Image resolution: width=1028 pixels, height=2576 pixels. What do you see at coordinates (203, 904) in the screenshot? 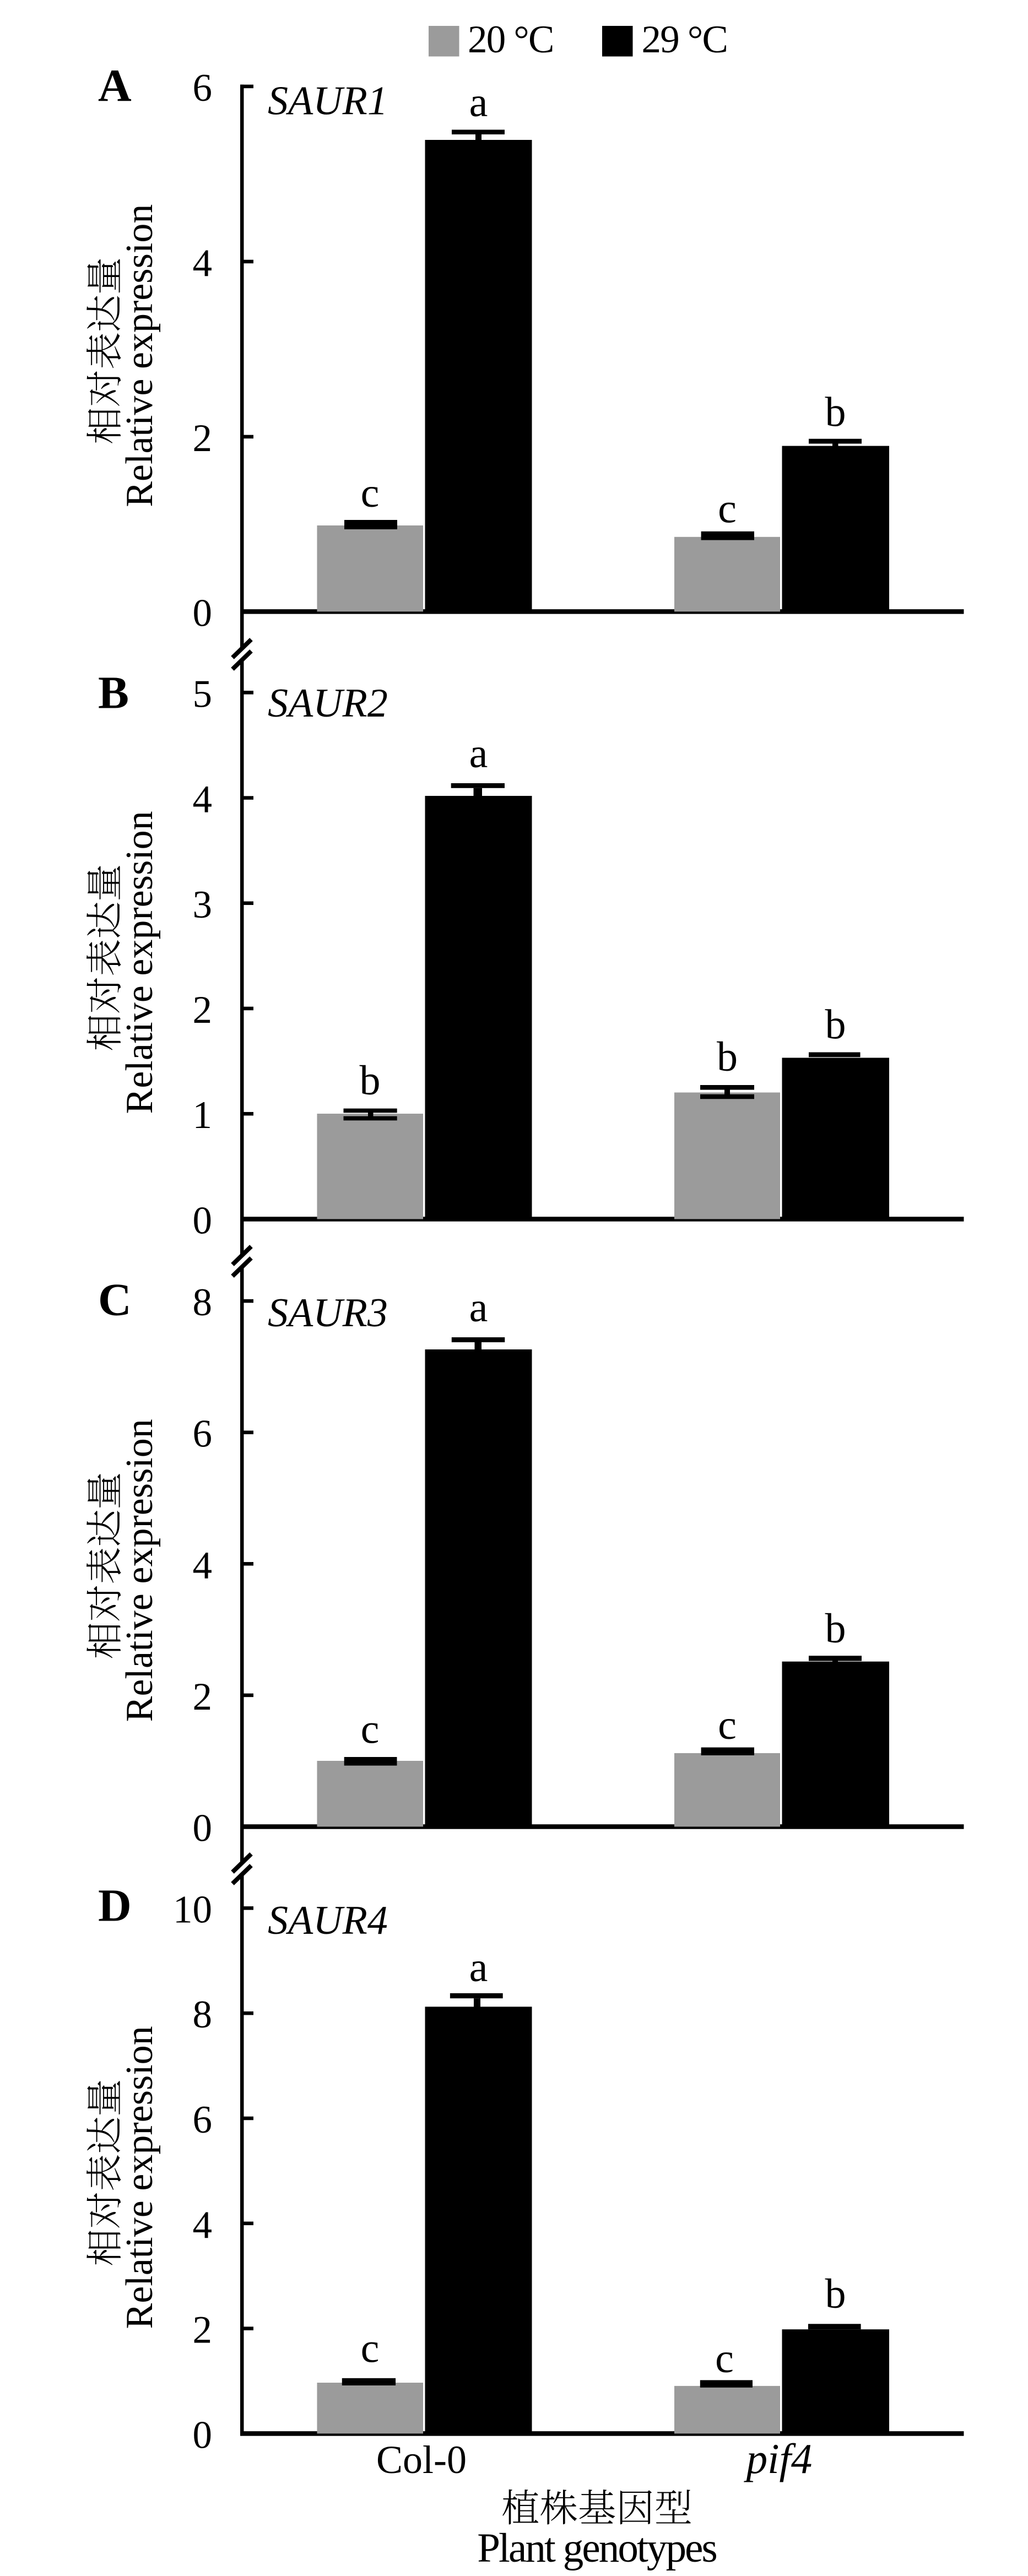
I see `svg-text: 3` at bounding box center [203, 904].